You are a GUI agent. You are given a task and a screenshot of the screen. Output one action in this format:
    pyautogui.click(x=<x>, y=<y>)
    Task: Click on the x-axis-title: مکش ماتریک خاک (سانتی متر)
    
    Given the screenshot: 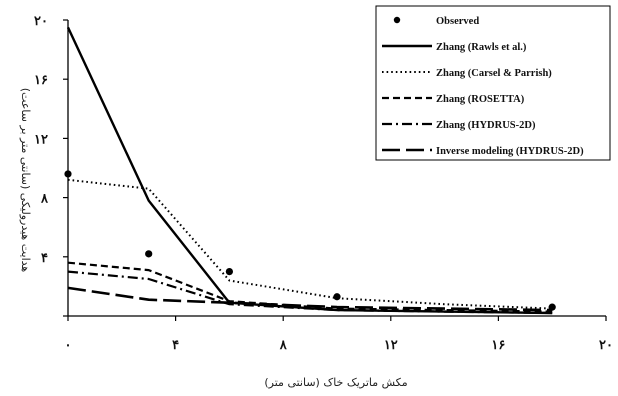 What is the action you would take?
    pyautogui.click(x=335, y=382)
    